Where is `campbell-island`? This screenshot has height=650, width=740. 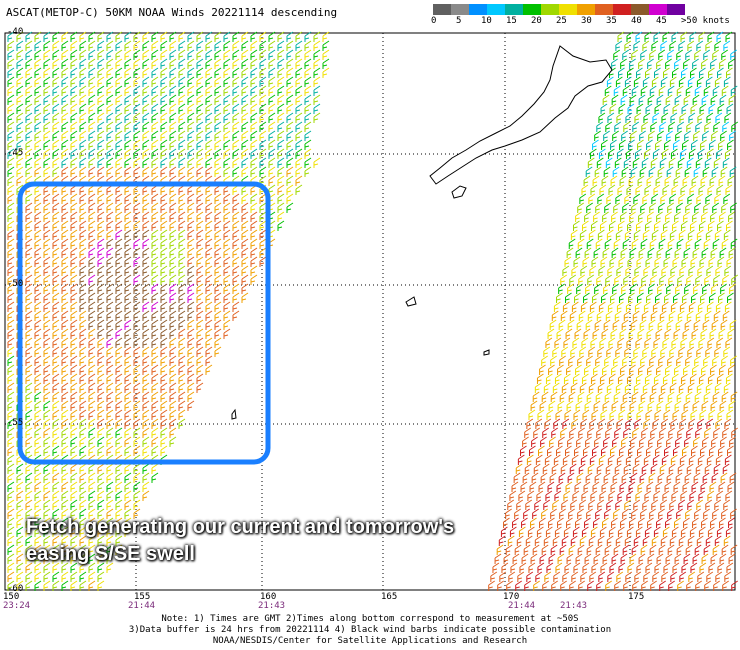
campbell-island is located at coordinates (486, 352).